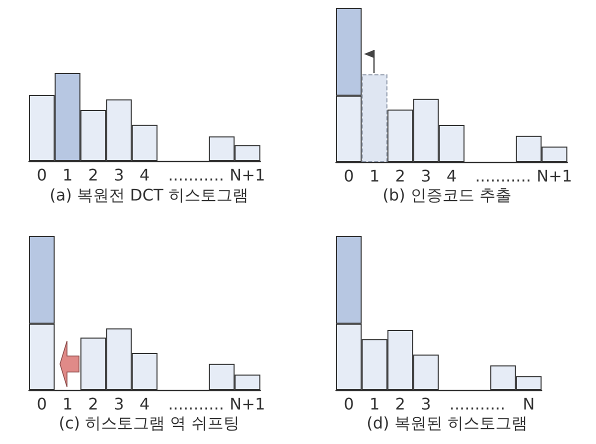  What do you see at coordinates (447, 423) in the screenshot?
I see `text: (d) 복원된 히스토그램` at bounding box center [447, 423].